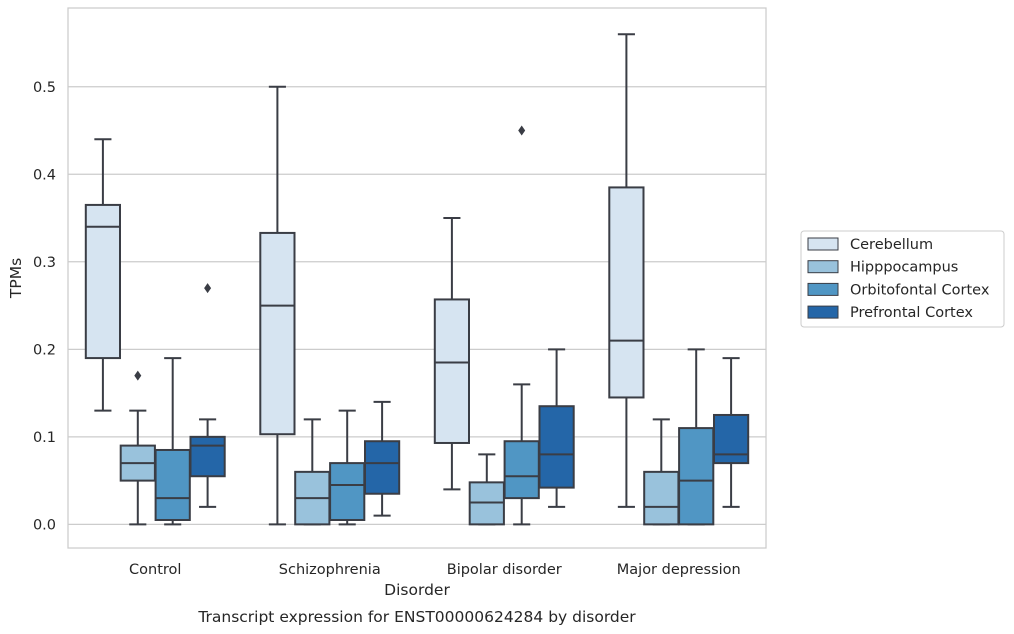  I want to click on y-tick-label: 0.4, so click(44, 175).